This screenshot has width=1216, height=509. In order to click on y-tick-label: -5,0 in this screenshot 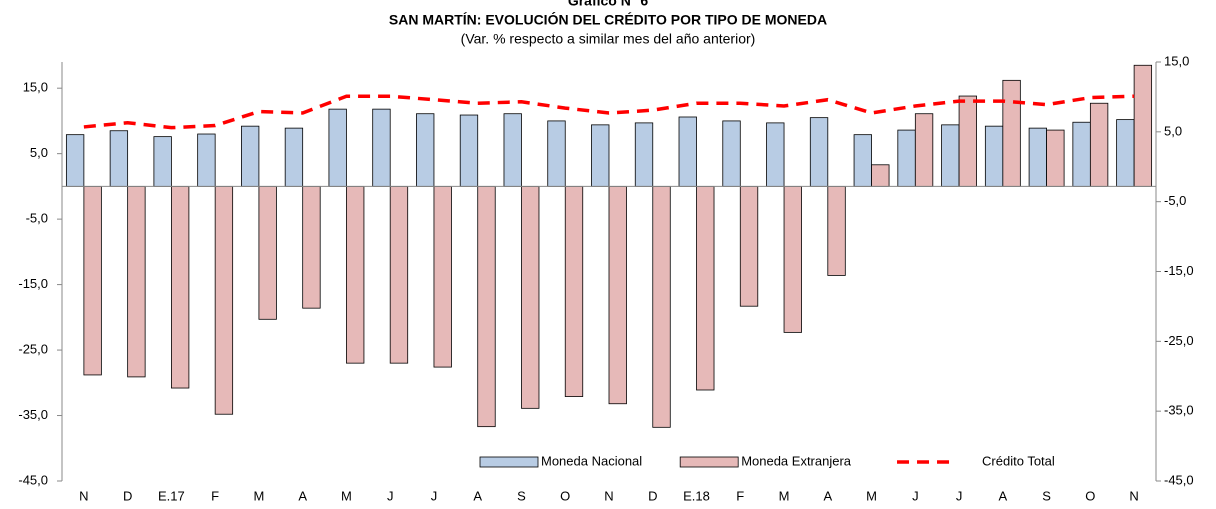, I will do `click(37, 218)`.